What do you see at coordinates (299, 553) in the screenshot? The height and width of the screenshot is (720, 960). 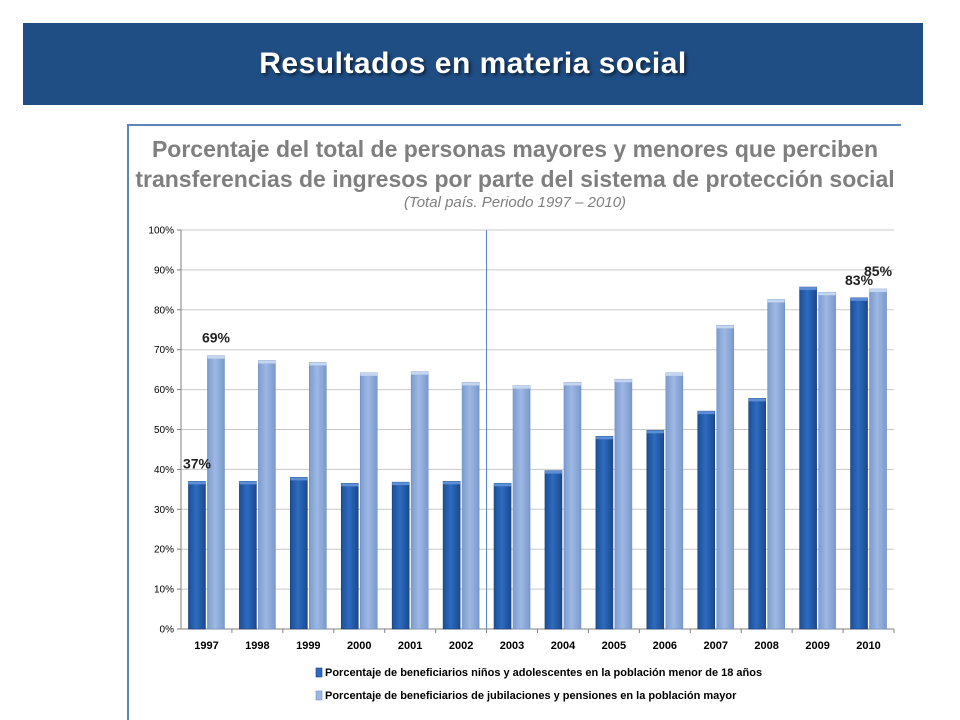 I see `bar-ninos-1999` at bounding box center [299, 553].